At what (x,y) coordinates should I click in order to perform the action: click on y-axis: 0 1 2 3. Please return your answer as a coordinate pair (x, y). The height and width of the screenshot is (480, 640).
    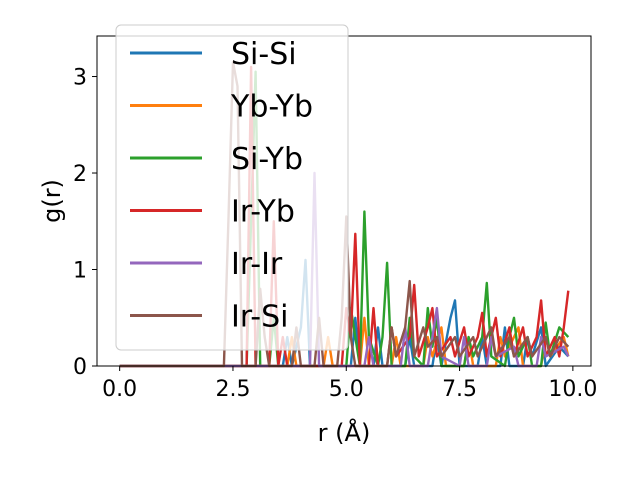
    Looking at the image, I should click on (85, 223).